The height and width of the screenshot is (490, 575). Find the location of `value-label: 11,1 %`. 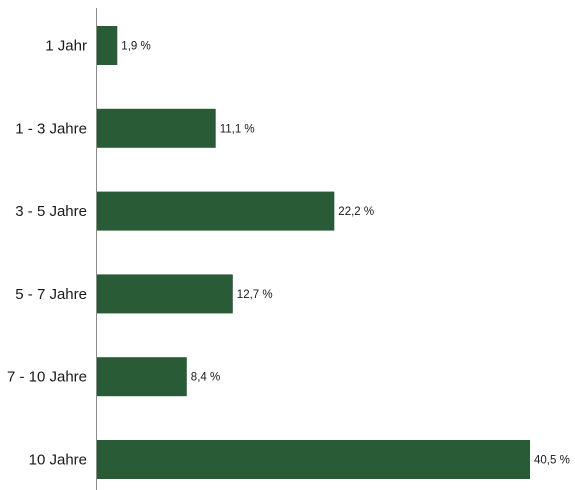

value-label: 11,1 % is located at coordinates (237, 129).